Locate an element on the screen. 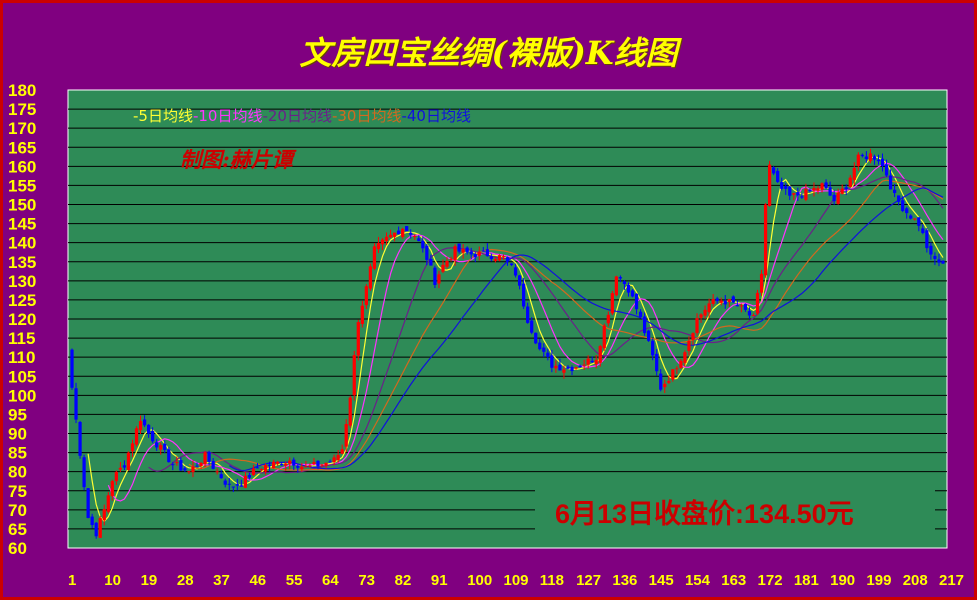 The height and width of the screenshot is (600, 977). y-tick-label: 150 is located at coordinates (22, 205).